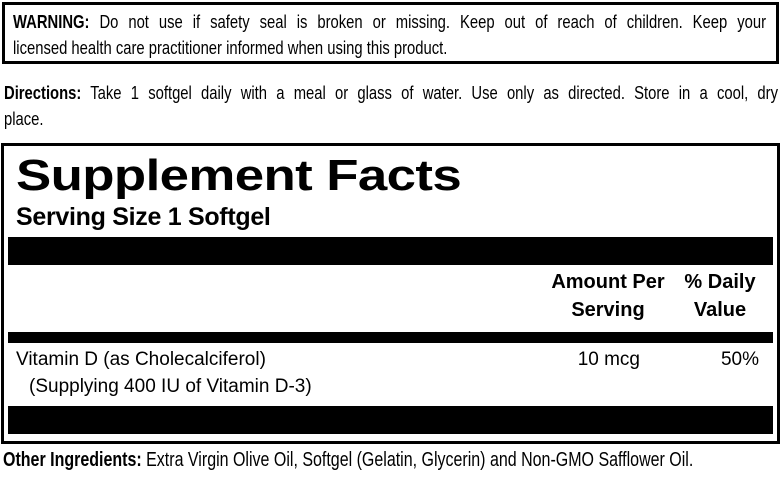  What do you see at coordinates (141, 359) in the screenshot?
I see `ingredient-name: Vitamin D (as Cholecalciferol)` at bounding box center [141, 359].